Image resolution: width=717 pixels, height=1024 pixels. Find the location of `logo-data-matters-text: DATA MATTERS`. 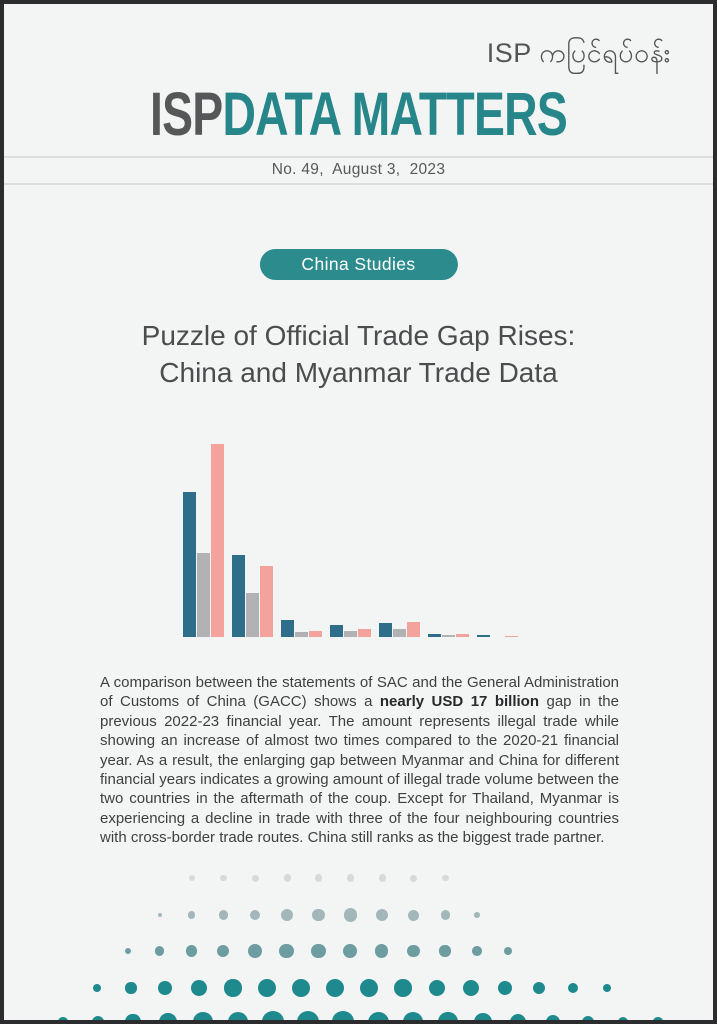

logo-data-matters-text: DATA MATTERS is located at coordinates (394, 114).